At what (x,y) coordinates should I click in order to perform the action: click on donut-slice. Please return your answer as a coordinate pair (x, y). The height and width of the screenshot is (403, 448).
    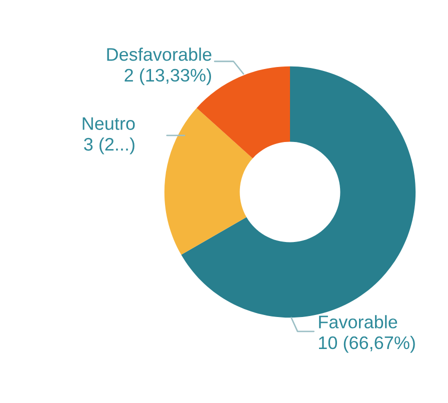
    Looking at the image, I should click on (208, 181).